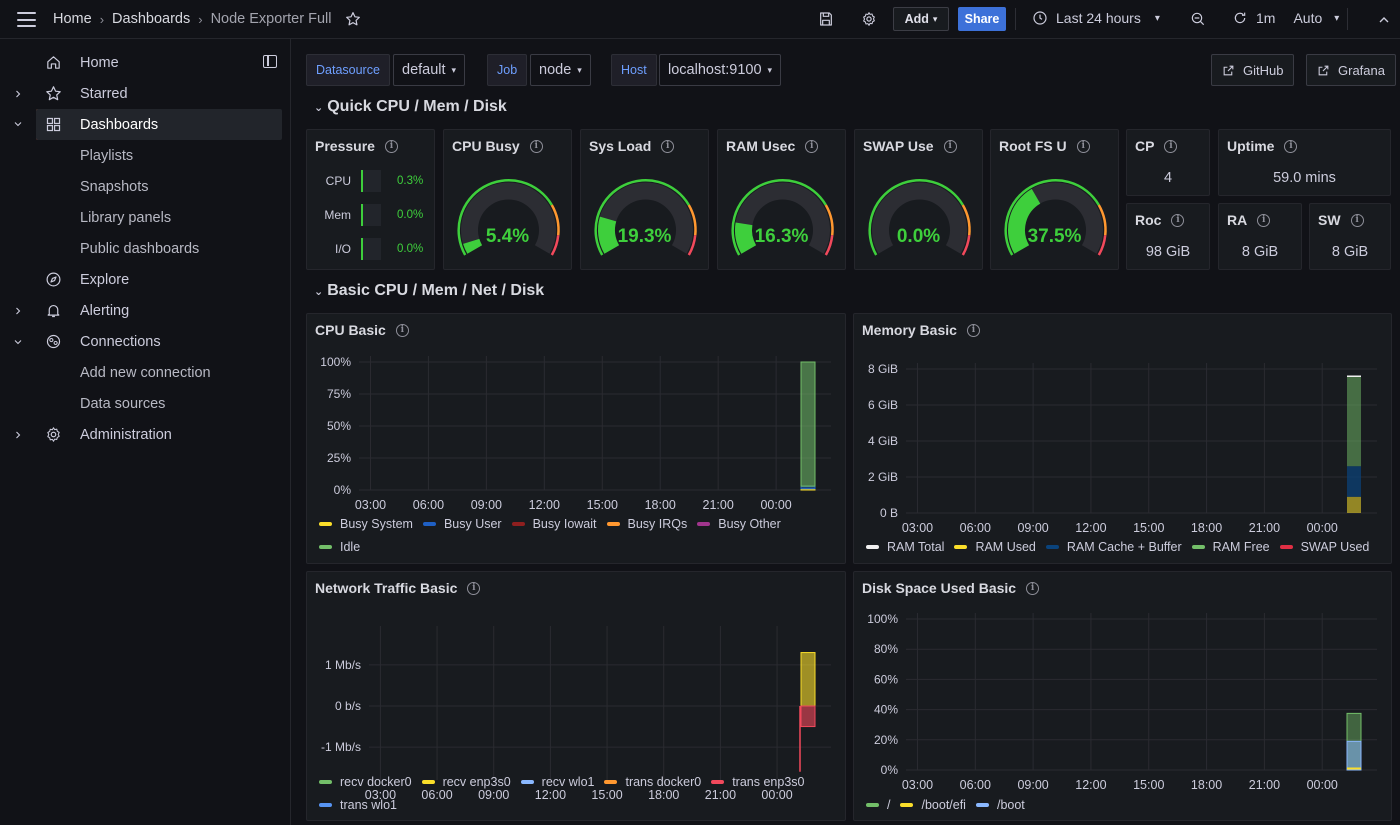 This screenshot has height=825, width=1400. I want to click on github-link: GitHub, so click(1253, 70).